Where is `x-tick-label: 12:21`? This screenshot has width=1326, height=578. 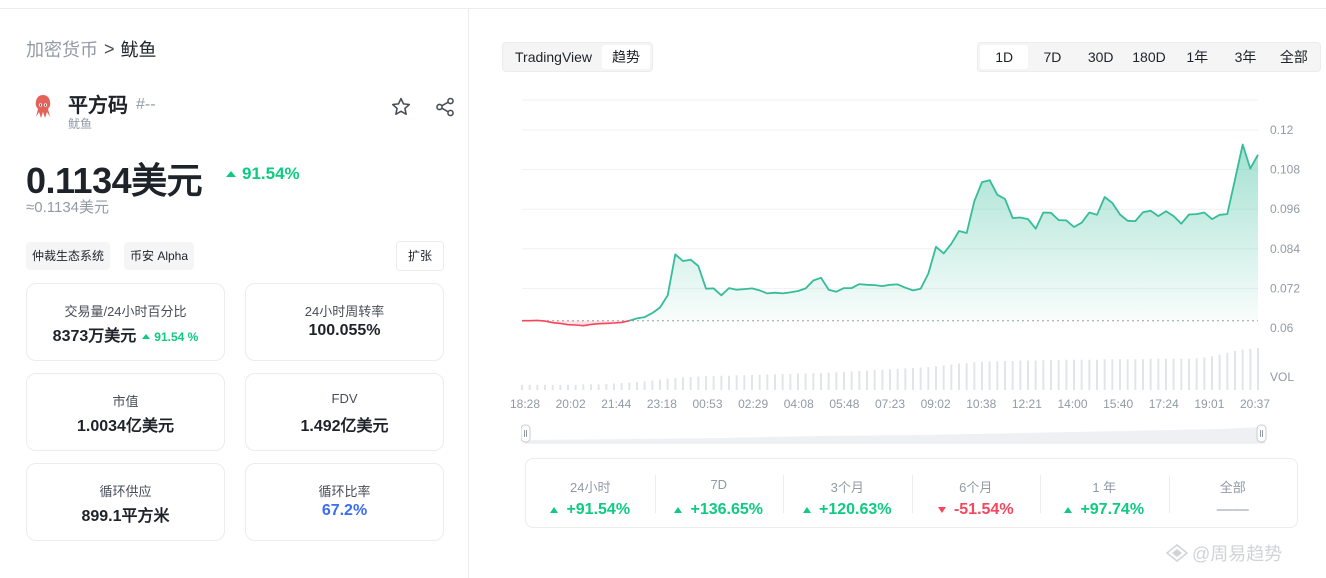 x-tick-label: 12:21 is located at coordinates (1027, 404).